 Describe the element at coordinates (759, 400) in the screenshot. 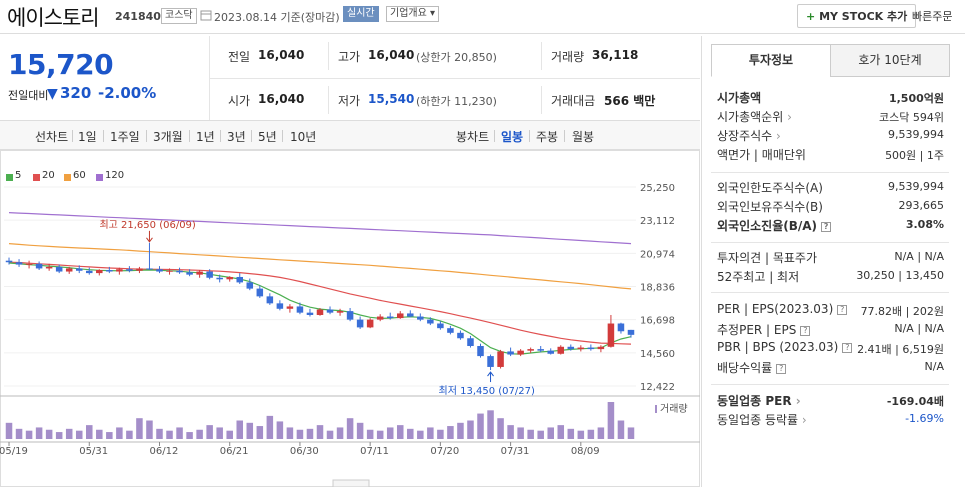

I see `info-label: 동일업종 PER ›` at that location.